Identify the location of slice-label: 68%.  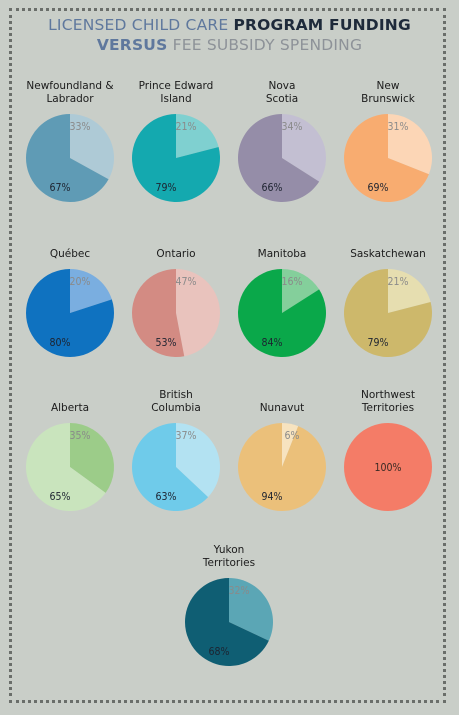
(219, 652).